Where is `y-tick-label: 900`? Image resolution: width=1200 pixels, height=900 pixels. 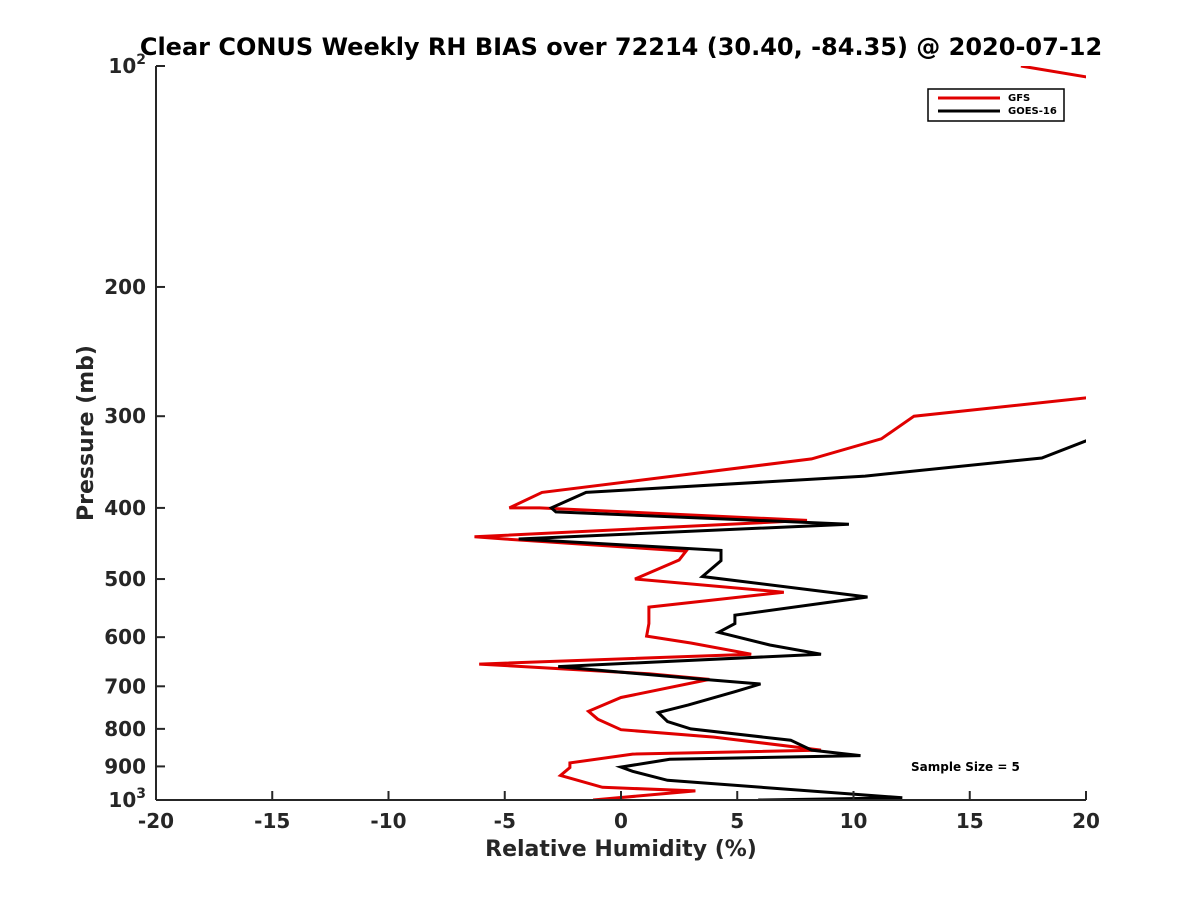
y-tick-label: 900 is located at coordinates (125, 766).